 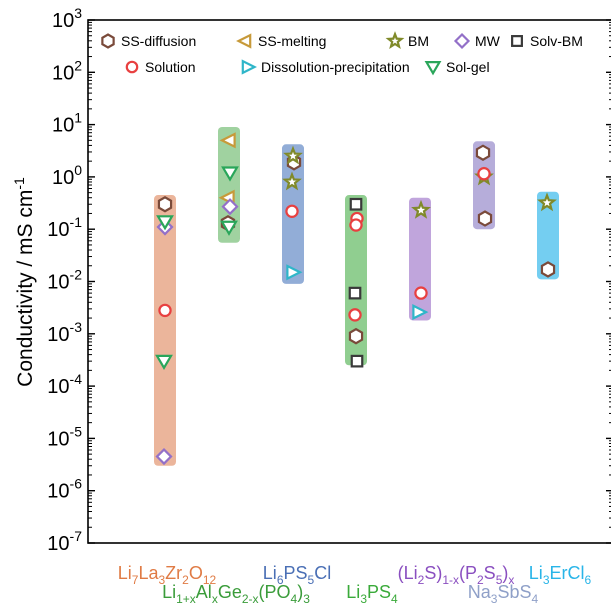 What do you see at coordinates (132, 67) in the screenshot?
I see `legend-marker-solution` at bounding box center [132, 67].